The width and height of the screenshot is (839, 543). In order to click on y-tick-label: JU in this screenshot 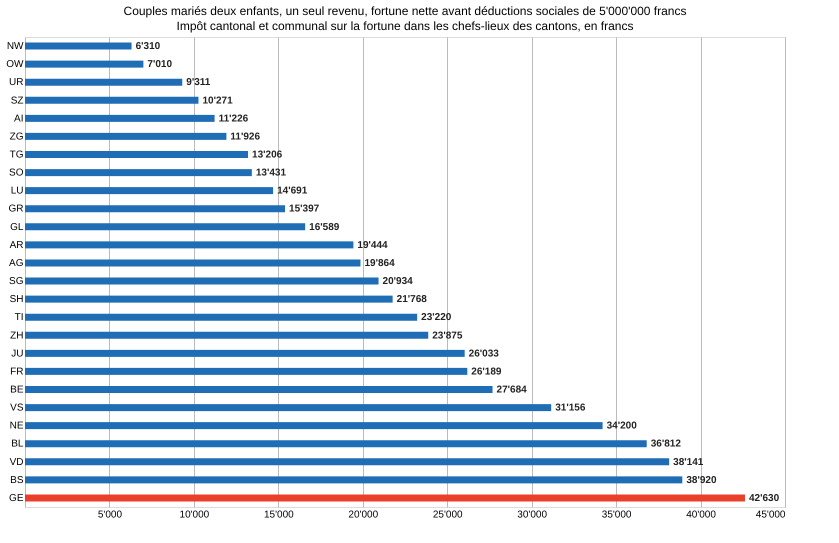, I will do `click(17, 354)`.